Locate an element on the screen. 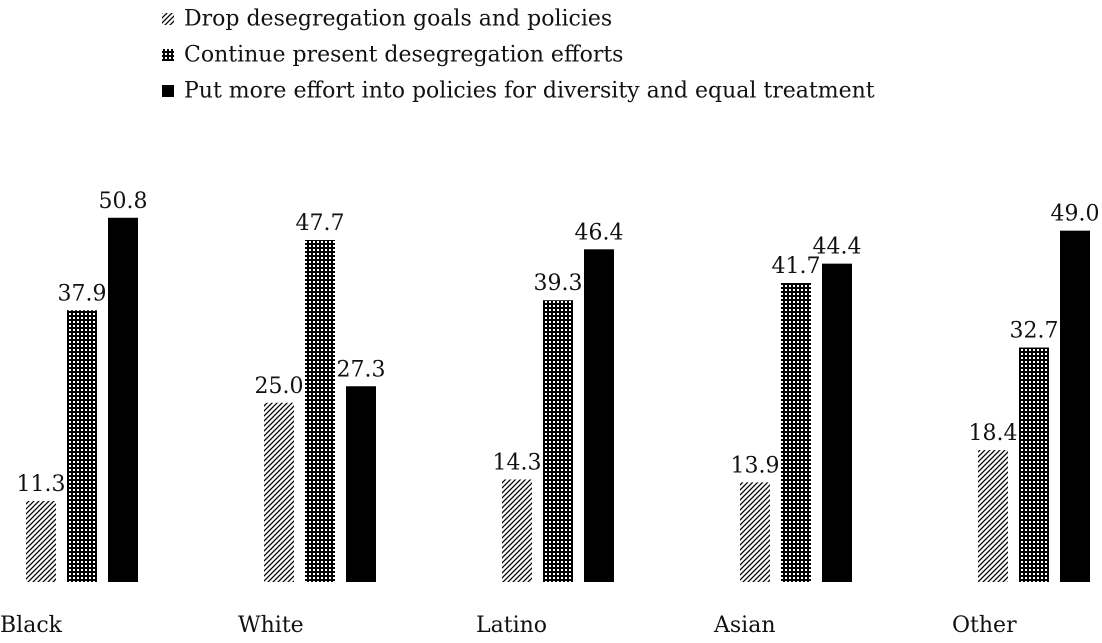 Image resolution: width=1102 pixels, height=643 pixels. legend-label-2: Continue present desegregation efforts is located at coordinates (403, 55).